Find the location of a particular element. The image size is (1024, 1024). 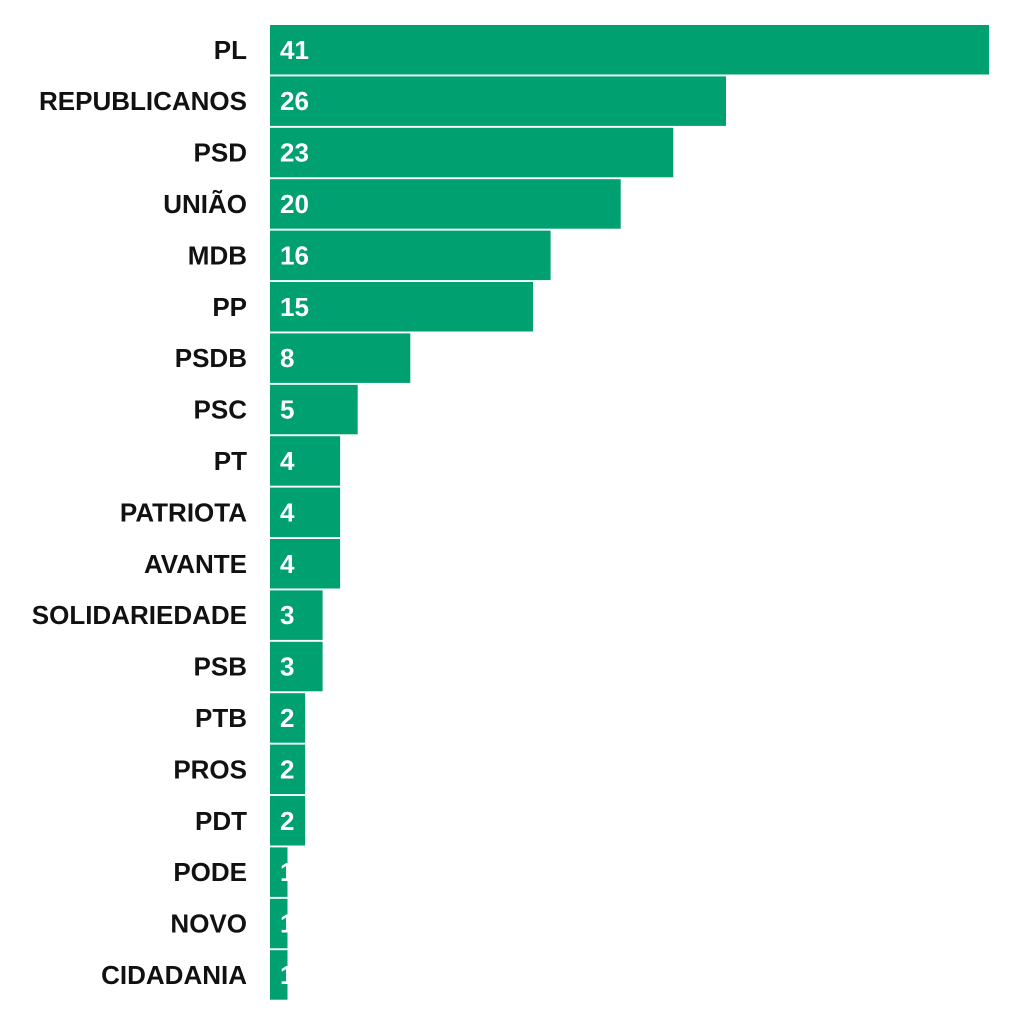

bar-pp is located at coordinates (401, 307).